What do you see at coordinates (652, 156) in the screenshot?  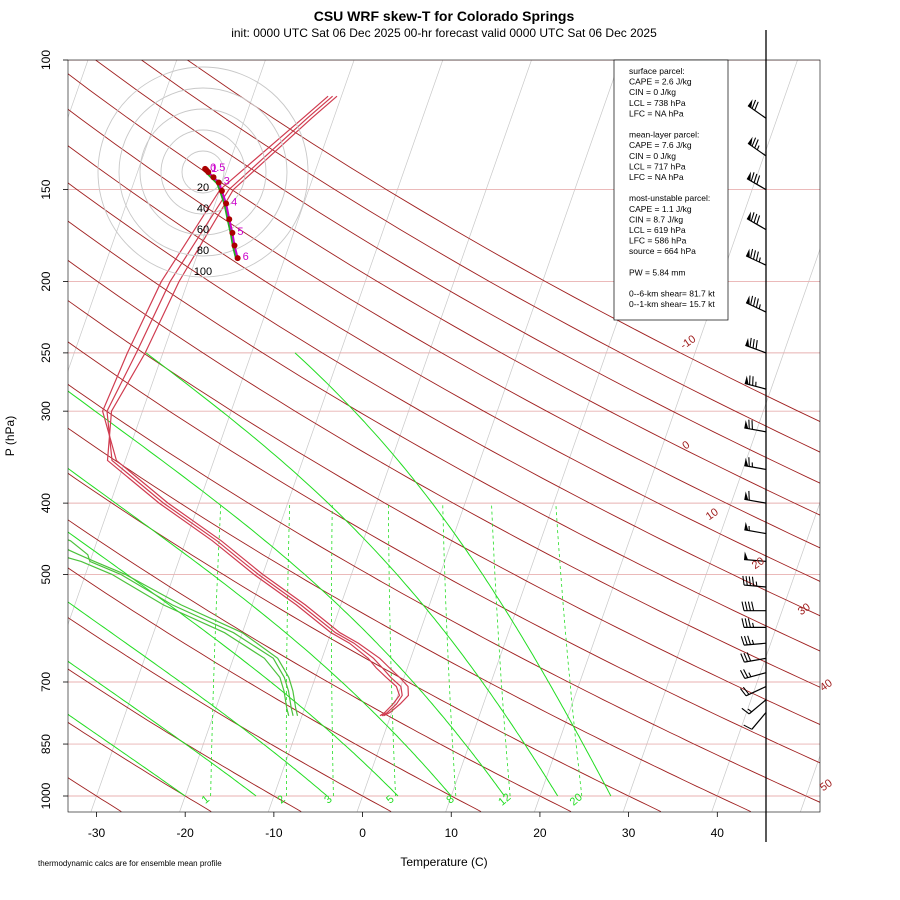 I see `stats-line: CIN = 0 J/kg` at bounding box center [652, 156].